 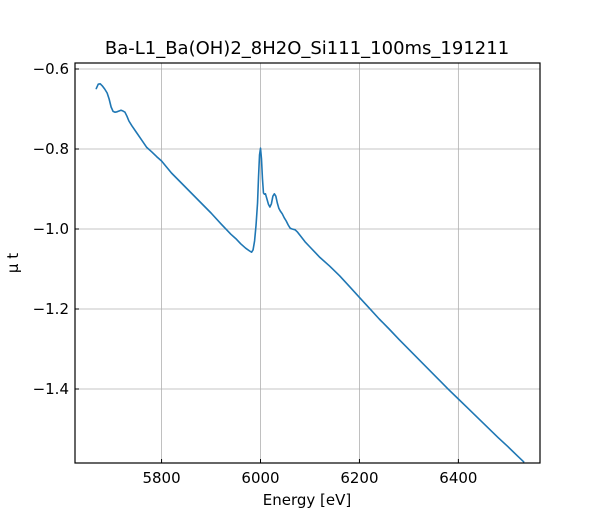 What do you see at coordinates (458, 478) in the screenshot?
I see `x-tick-label: 6400` at bounding box center [458, 478].